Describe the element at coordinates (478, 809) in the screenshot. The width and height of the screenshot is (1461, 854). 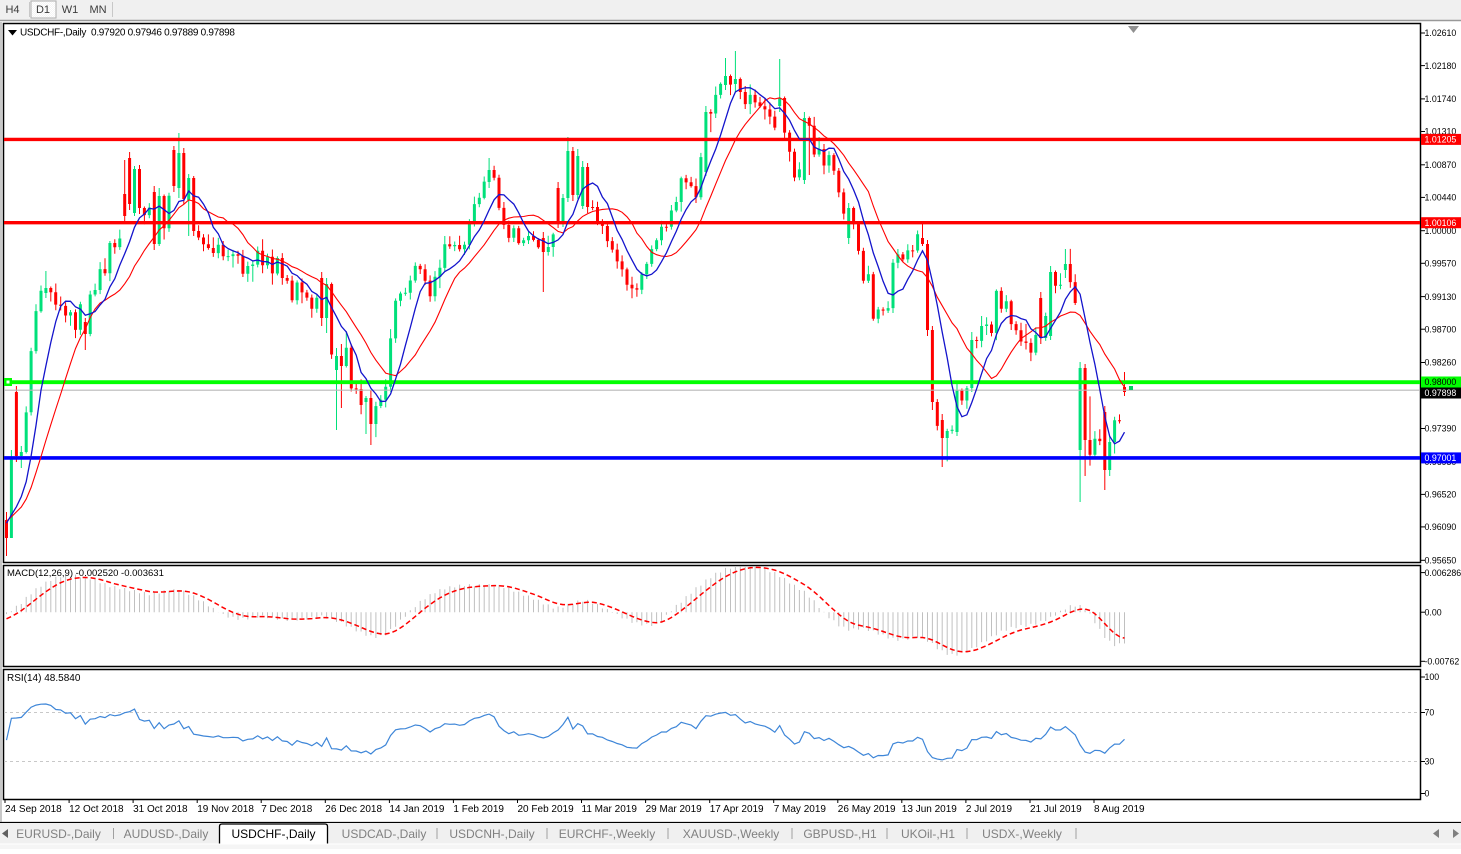
I see `svg-text: 1 Feb 2019` at that location.